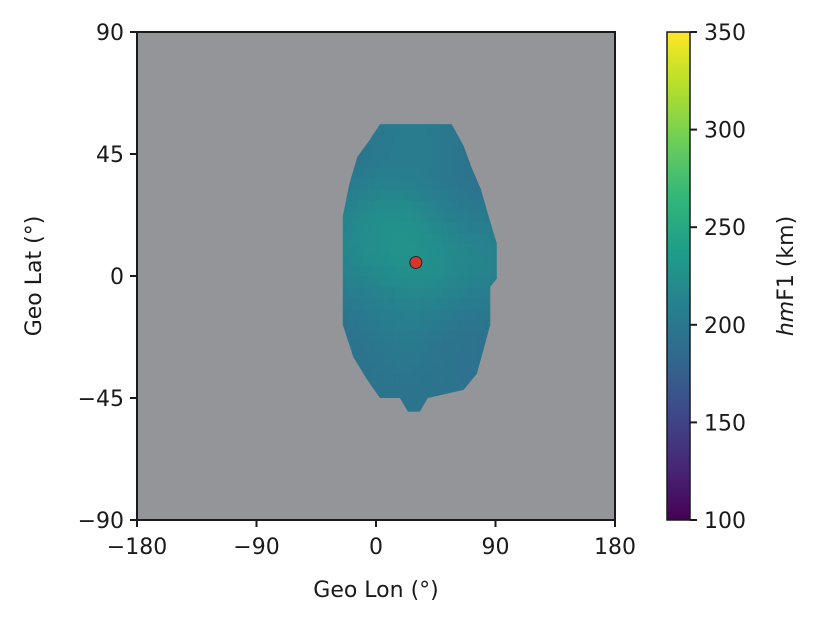  I want to click on y-axis-title: Geo Lat (°), so click(34, 276).